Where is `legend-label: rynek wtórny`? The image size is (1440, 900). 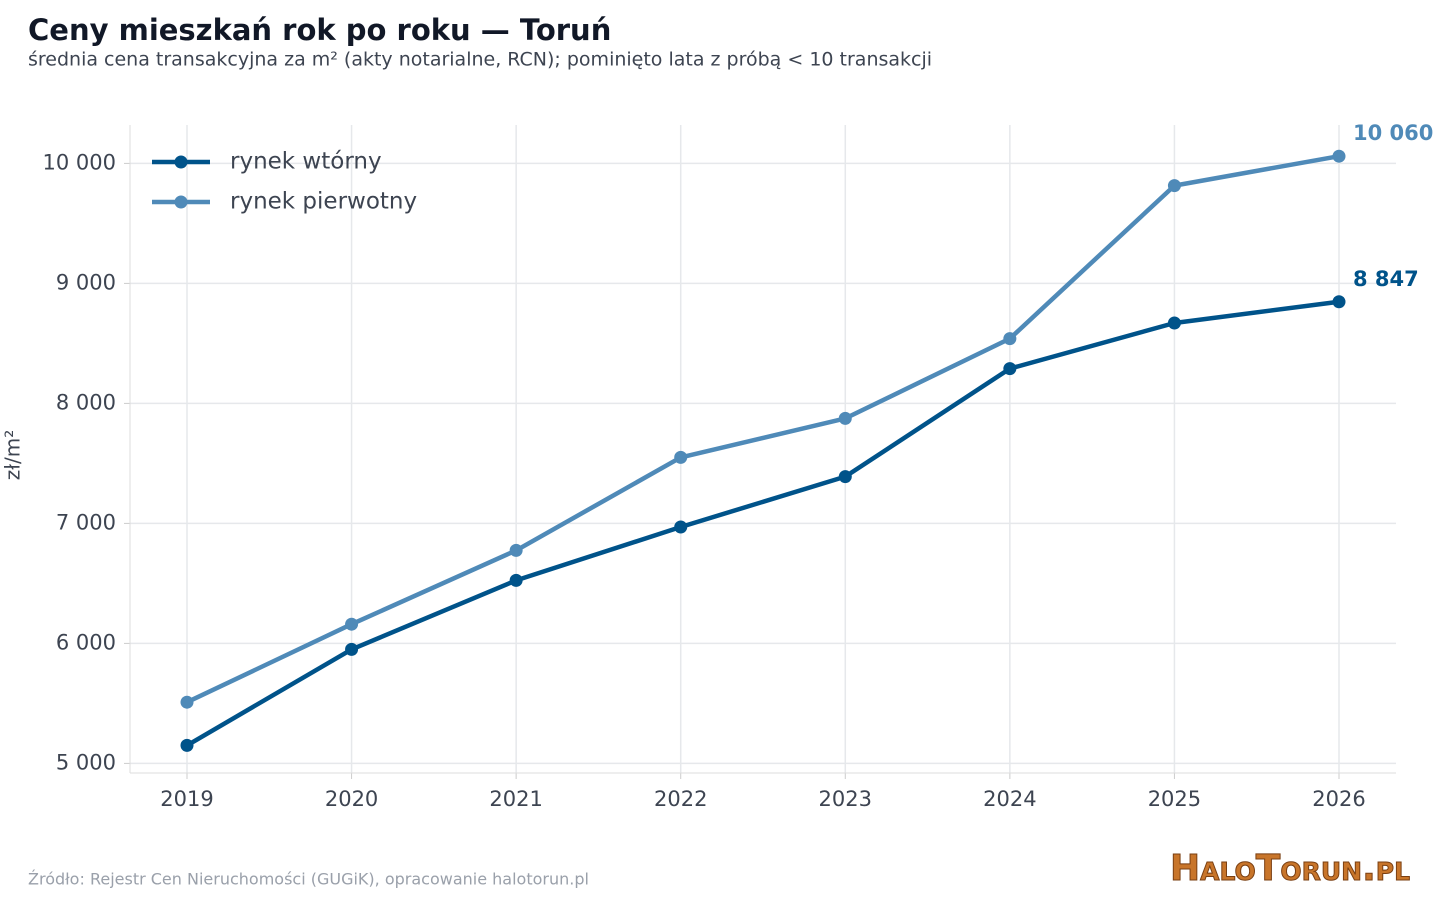 legend-label: rynek wtórny is located at coordinates (306, 162).